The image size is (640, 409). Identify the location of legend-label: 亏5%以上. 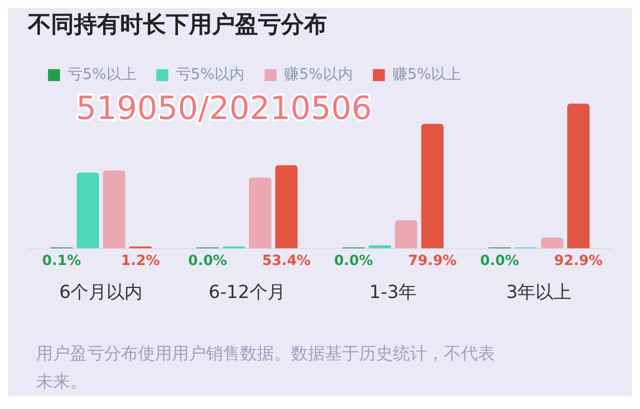
(102, 73).